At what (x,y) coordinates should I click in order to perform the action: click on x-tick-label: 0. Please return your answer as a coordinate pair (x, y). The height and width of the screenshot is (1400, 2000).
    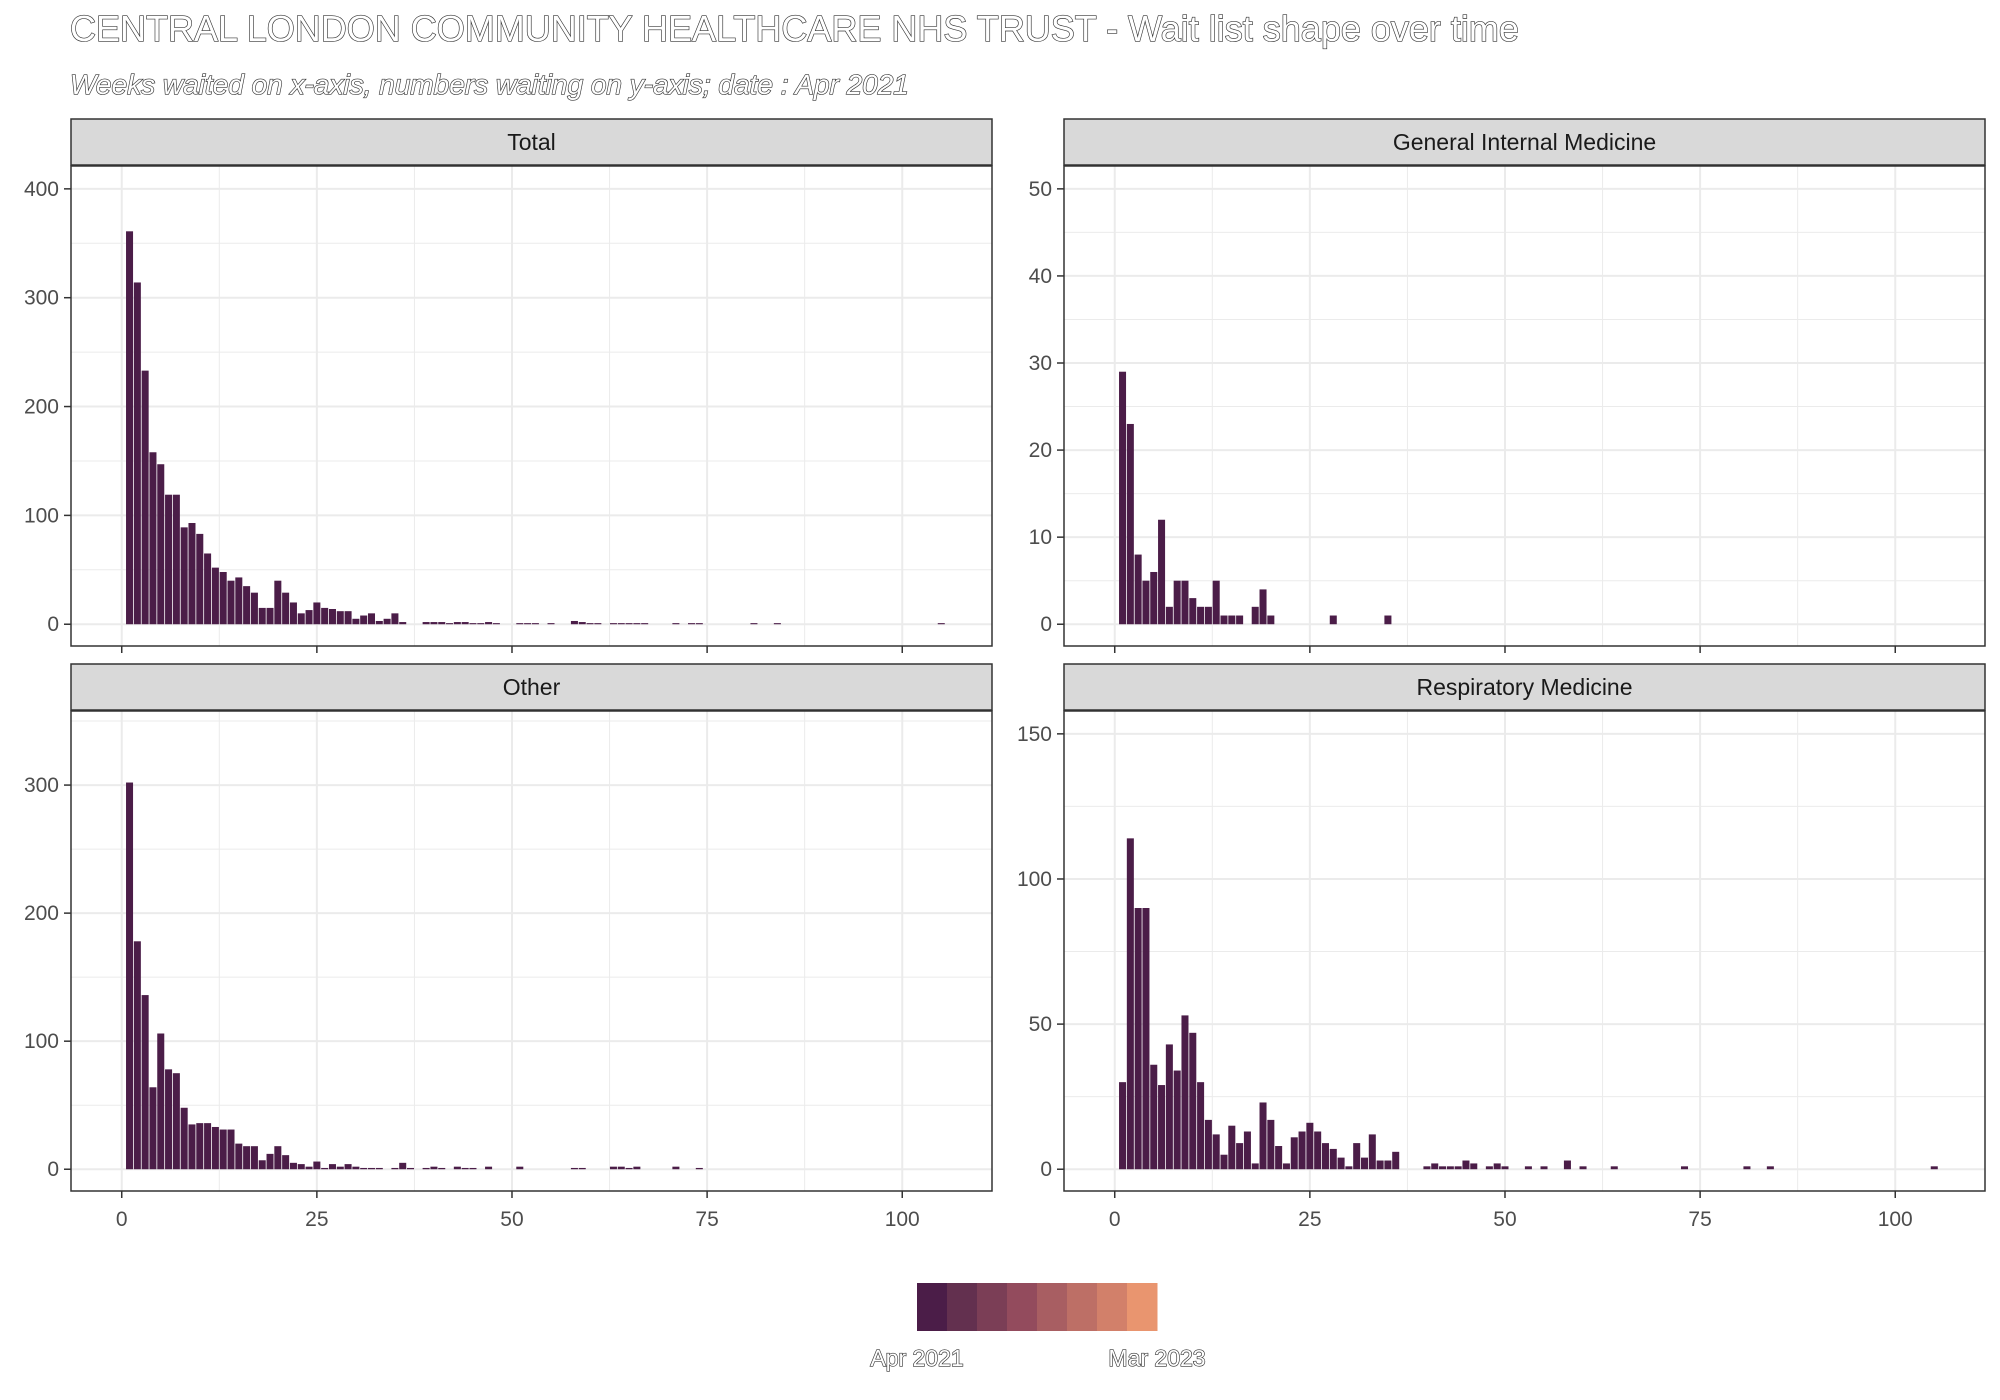
    Looking at the image, I should click on (1115, 1219).